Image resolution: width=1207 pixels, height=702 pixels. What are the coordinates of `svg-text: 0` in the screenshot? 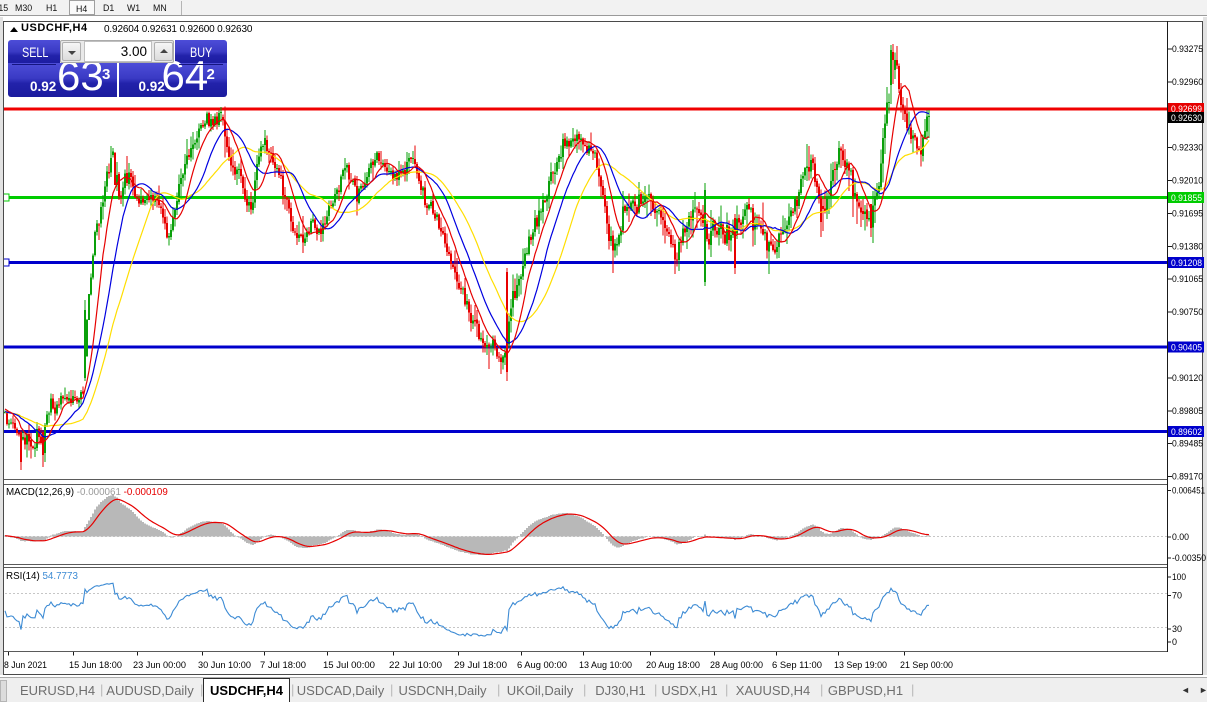 It's located at (1174, 642).